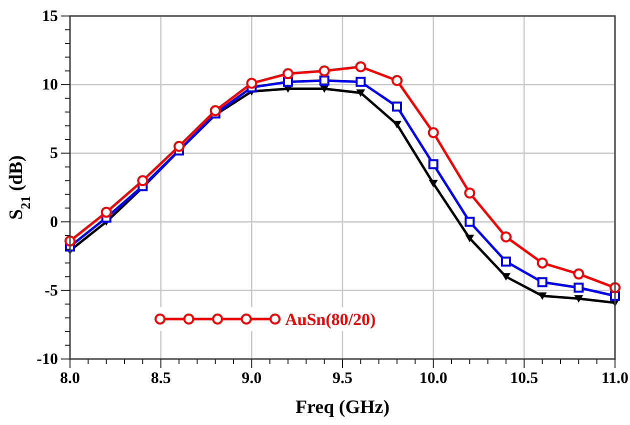 Image resolution: width=630 pixels, height=425 pixels. What do you see at coordinates (70, 378) in the screenshot?
I see `x-tick-label: 8.0` at bounding box center [70, 378].